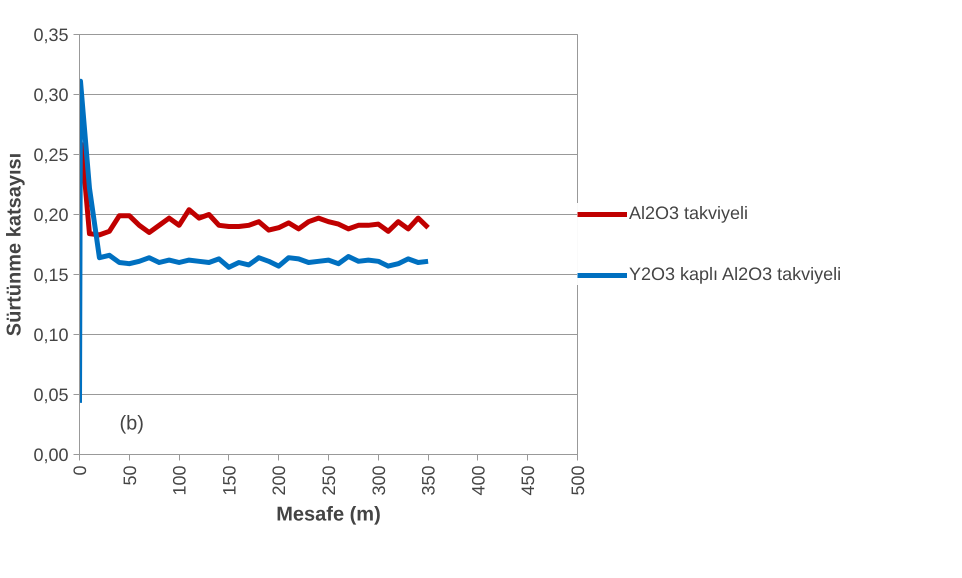 This screenshot has width=962, height=578. Describe the element at coordinates (51, 155) in the screenshot. I see `y-tick-label: 0,25` at that location.